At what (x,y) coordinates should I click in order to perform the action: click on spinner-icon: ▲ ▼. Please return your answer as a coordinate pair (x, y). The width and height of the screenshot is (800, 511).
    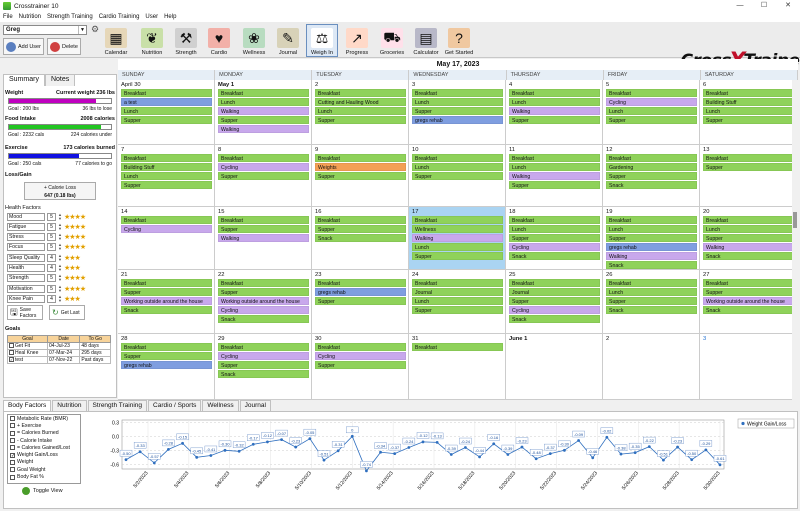
    Looking at the image, I should click on (60, 226).